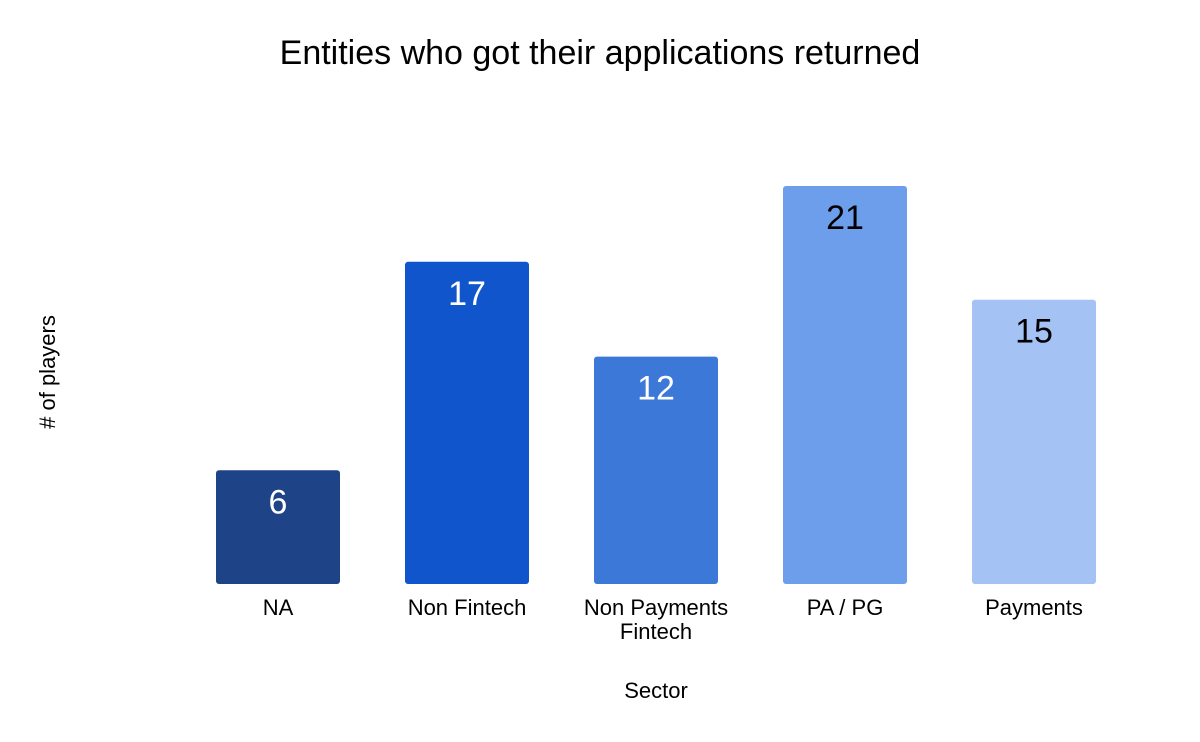 This screenshot has height=742, width=1200. Describe the element at coordinates (656, 619) in the screenshot. I see `x-tick-label-2: Non Payments Fintech` at that location.